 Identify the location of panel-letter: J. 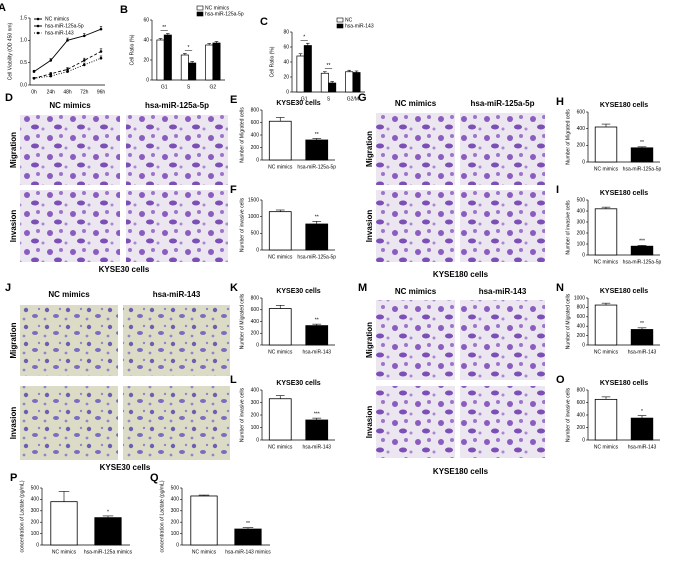
(8, 288).